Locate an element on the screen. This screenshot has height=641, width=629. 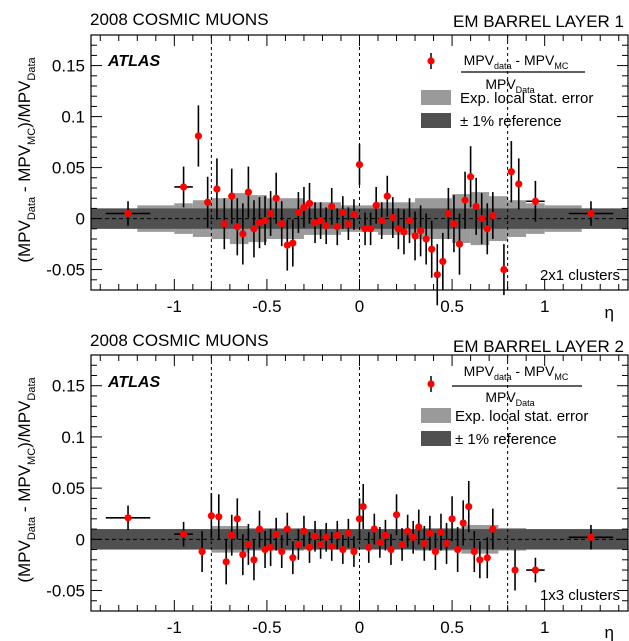
x-tick-label: 0.5 is located at coordinates (452, 306).